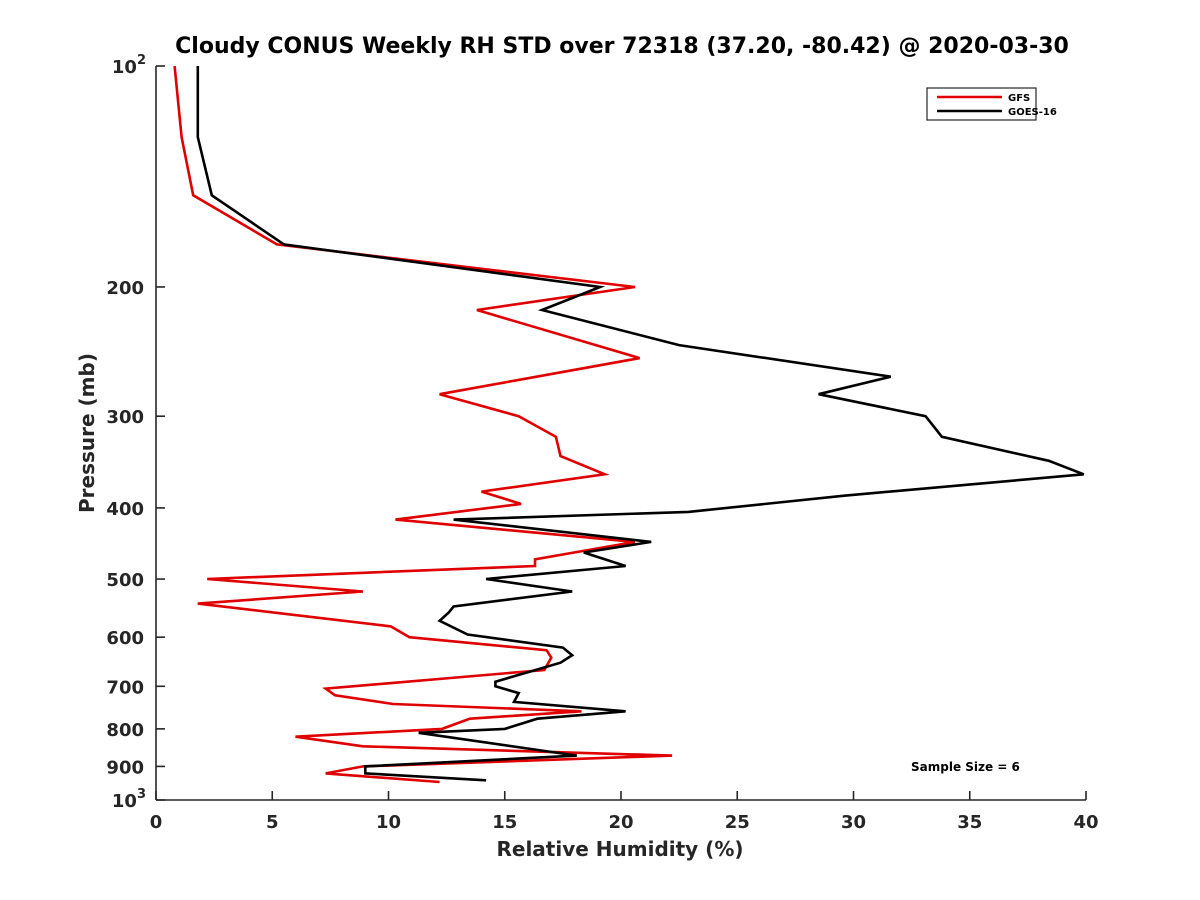 This screenshot has height=900, width=1200. I want to click on y-tick-label: 400, so click(125, 509).